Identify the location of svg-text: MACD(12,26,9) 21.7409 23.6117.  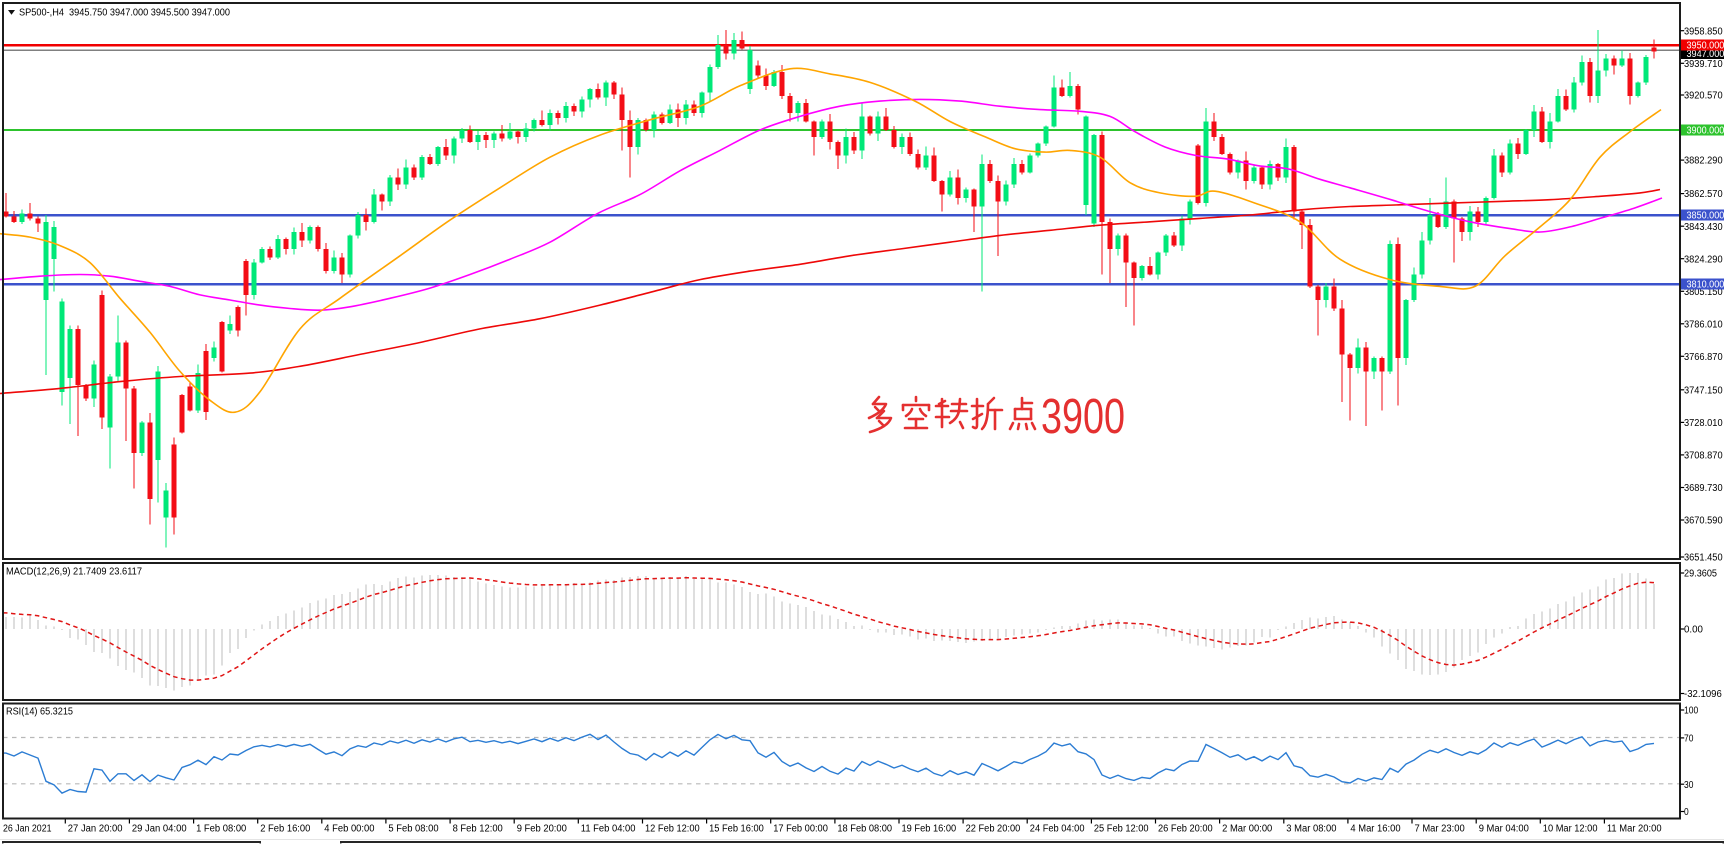
(74, 572).